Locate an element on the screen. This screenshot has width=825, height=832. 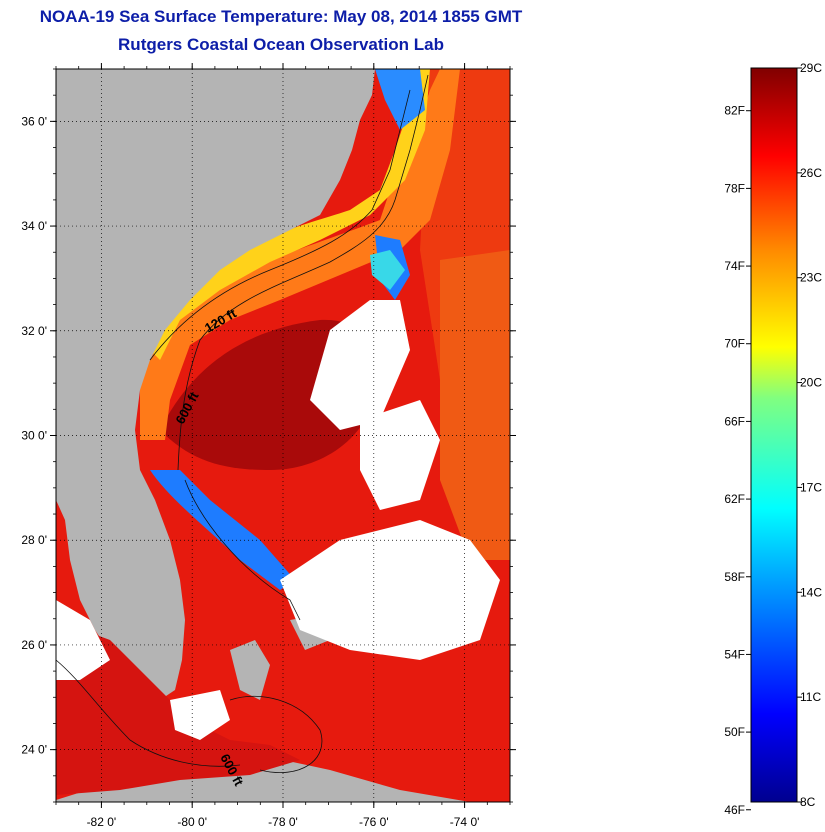
colorbar-celsius-labels: 29C 26C 23C 20C 17C 14C 11C 8C is located at coordinates (809, 435).